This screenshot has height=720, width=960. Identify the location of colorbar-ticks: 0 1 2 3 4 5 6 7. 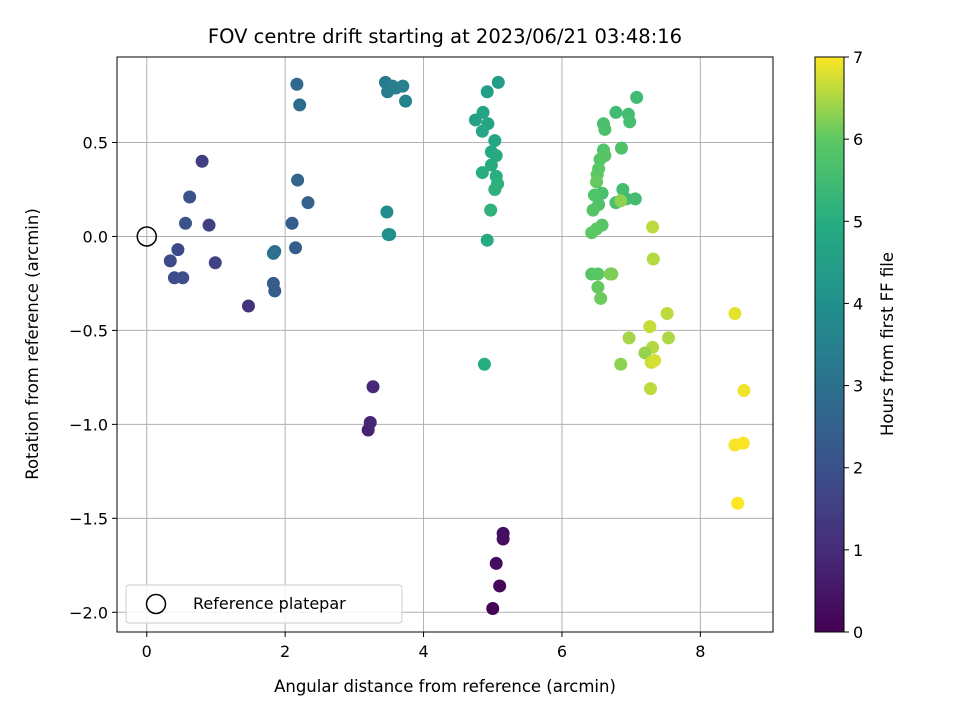
(853, 345).